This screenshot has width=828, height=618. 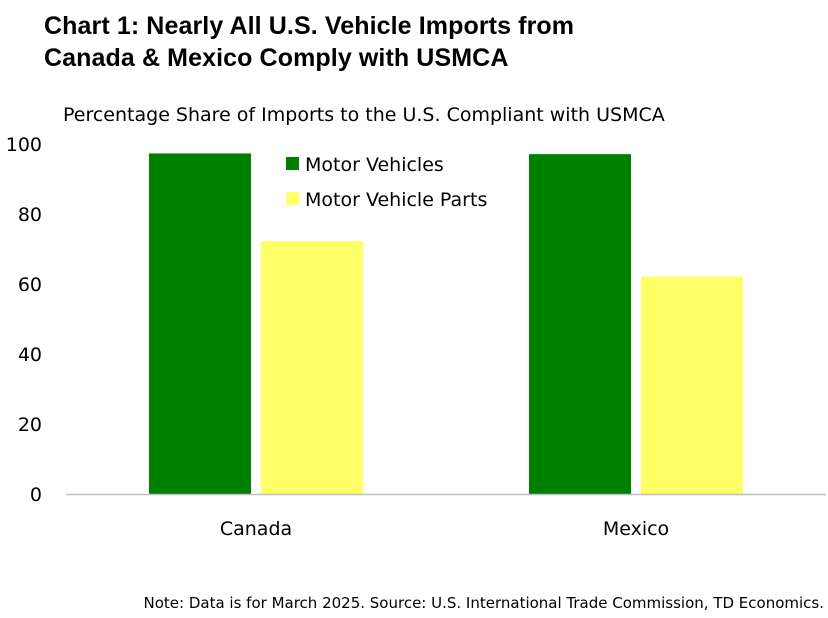 I want to click on x-tick-label: Mexico, so click(x=636, y=529).